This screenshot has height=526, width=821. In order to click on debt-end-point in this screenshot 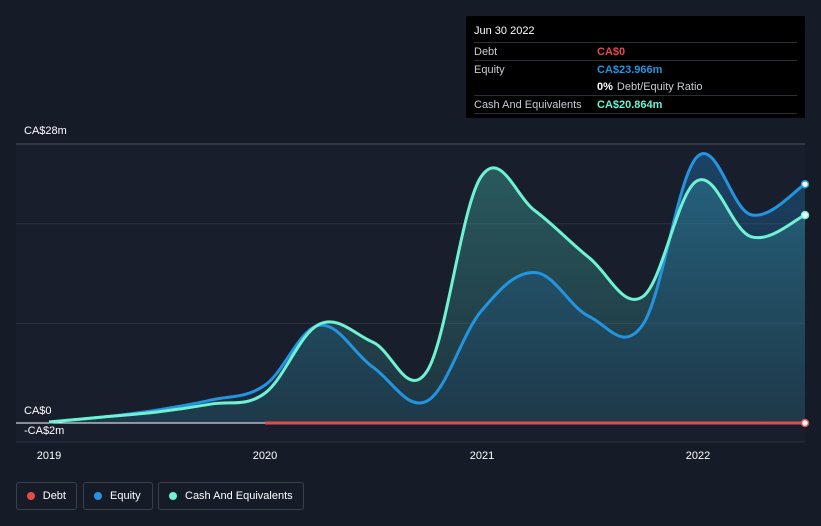, I will do `click(805, 423)`.